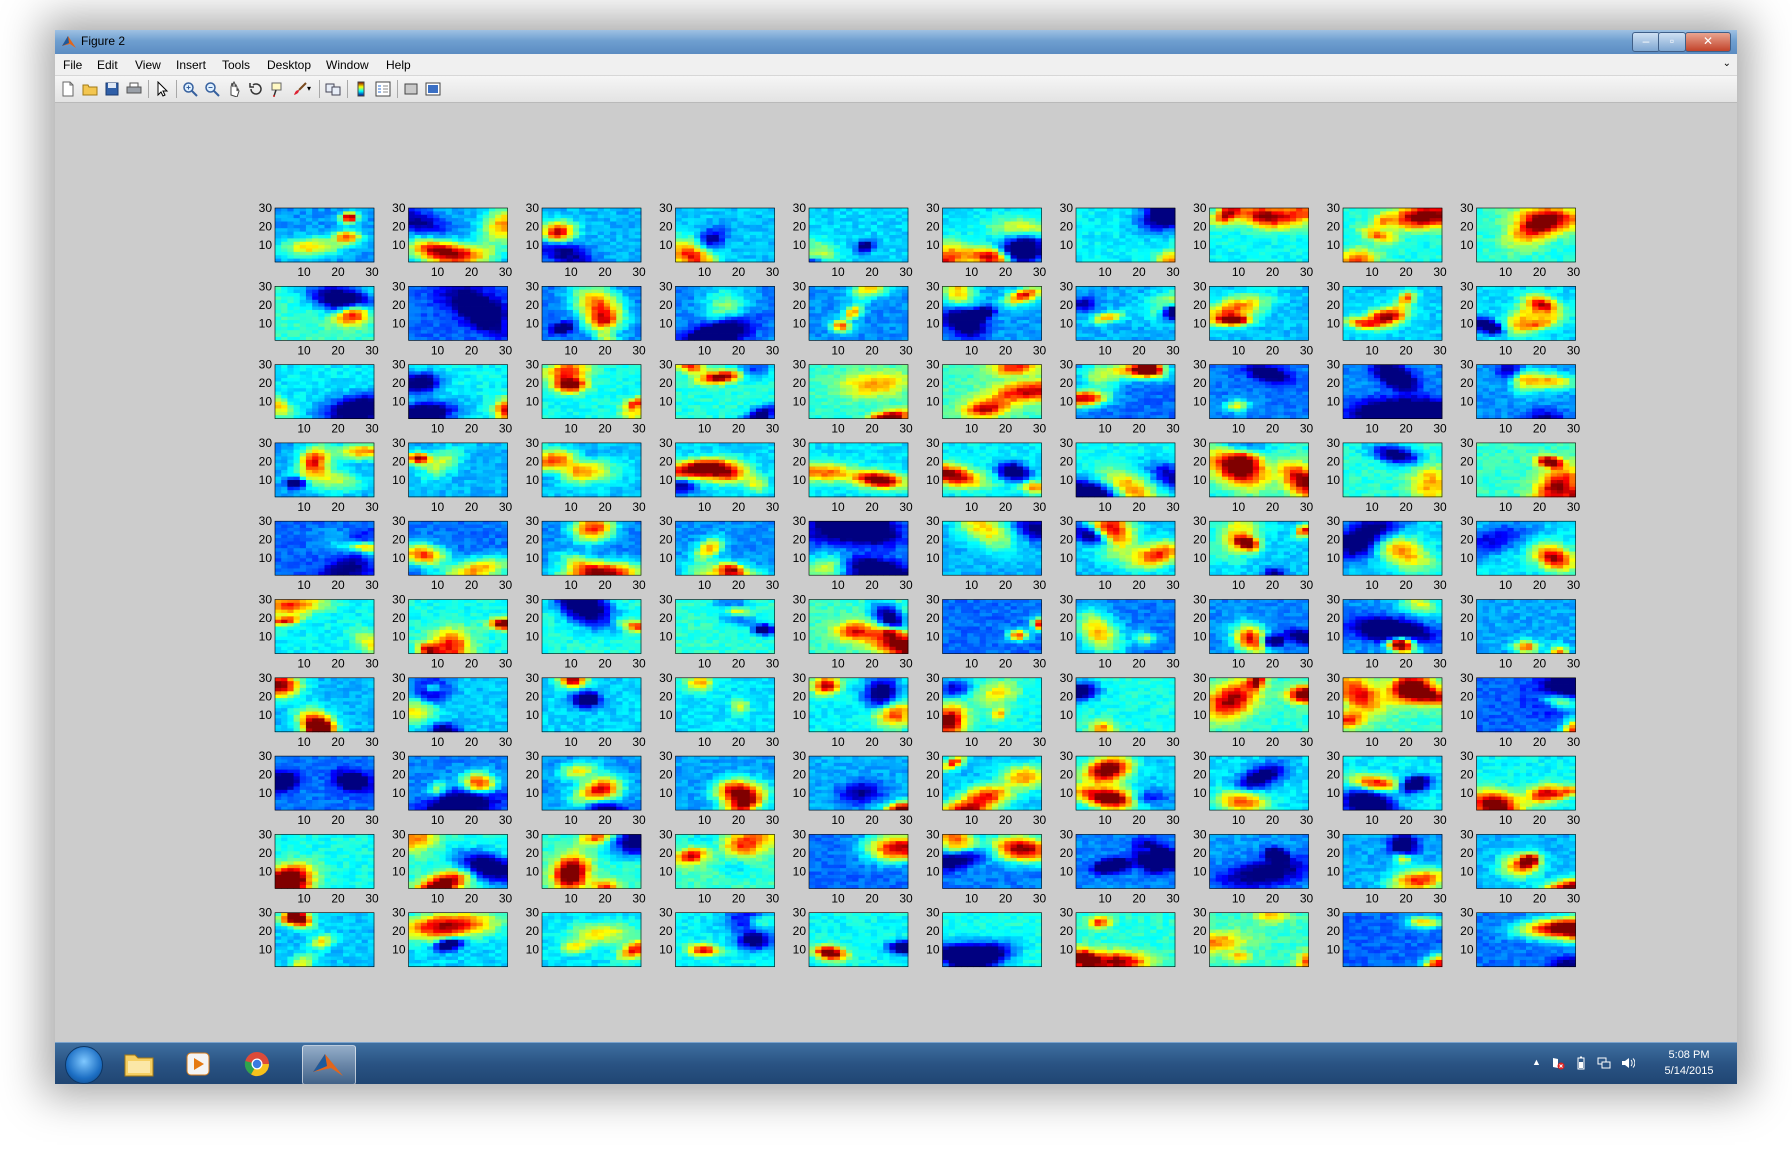  I want to click on subplot-25: 30 20 10 10 20 30, so click(853, 397).